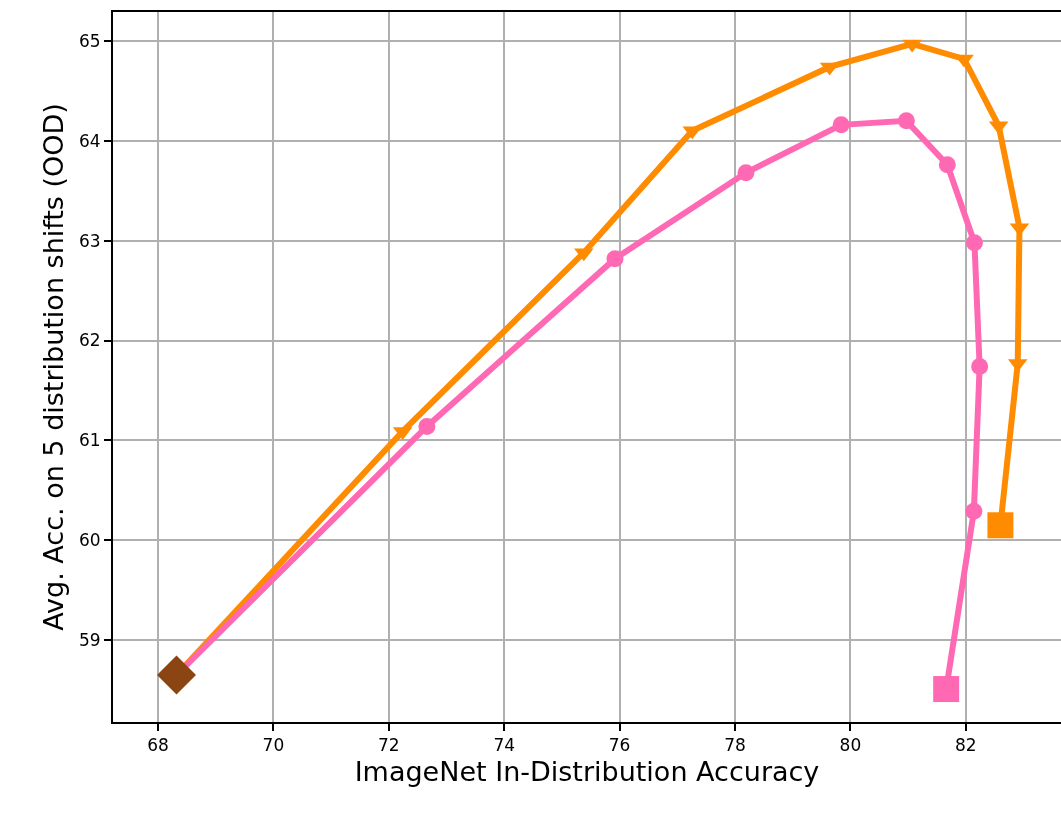  What do you see at coordinates (89, 440) in the screenshot?
I see `y-tick-label: 61` at bounding box center [89, 440].